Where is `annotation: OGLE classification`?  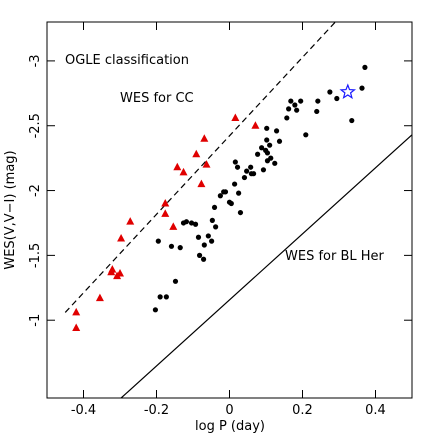
annotation: OGLE classification is located at coordinates (127, 60).